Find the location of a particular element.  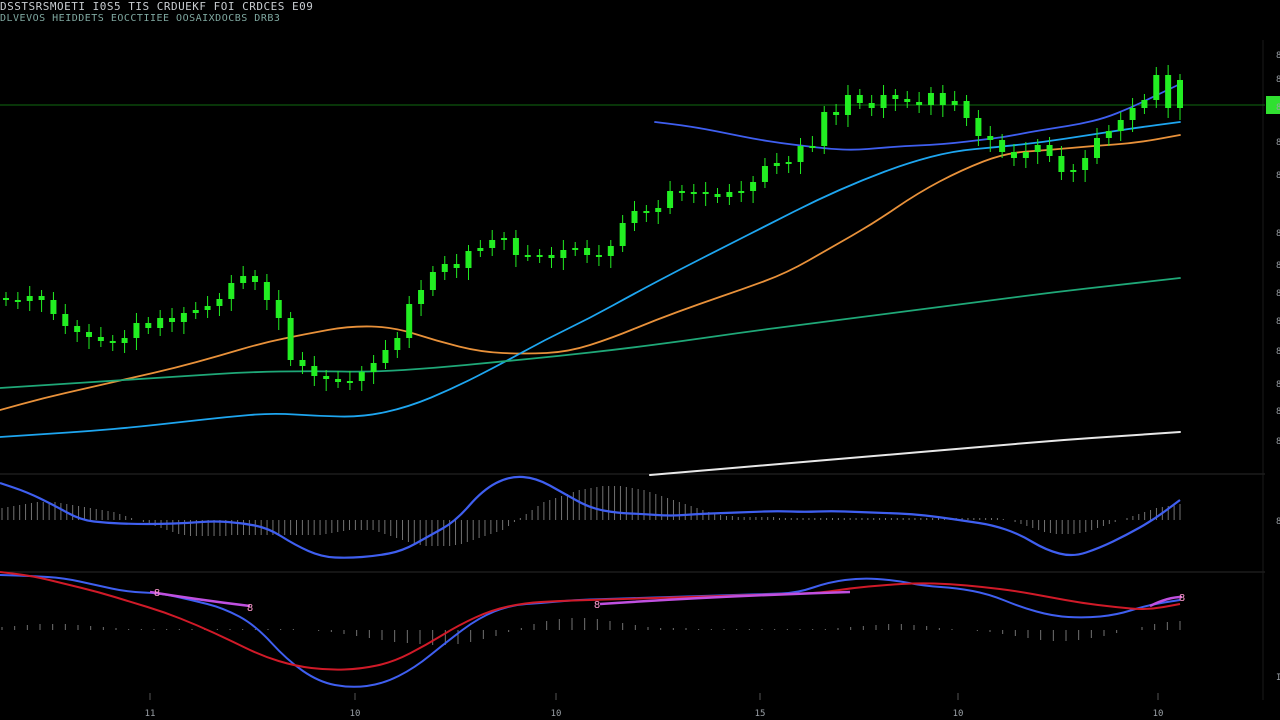

oscillator-2-line is located at coordinates (590, 621).